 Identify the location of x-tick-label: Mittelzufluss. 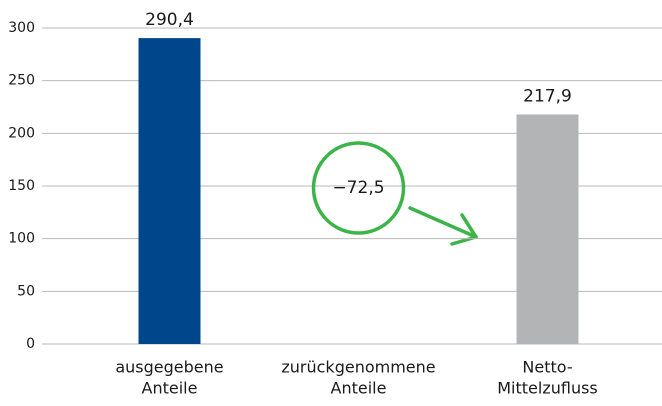
(547, 388).